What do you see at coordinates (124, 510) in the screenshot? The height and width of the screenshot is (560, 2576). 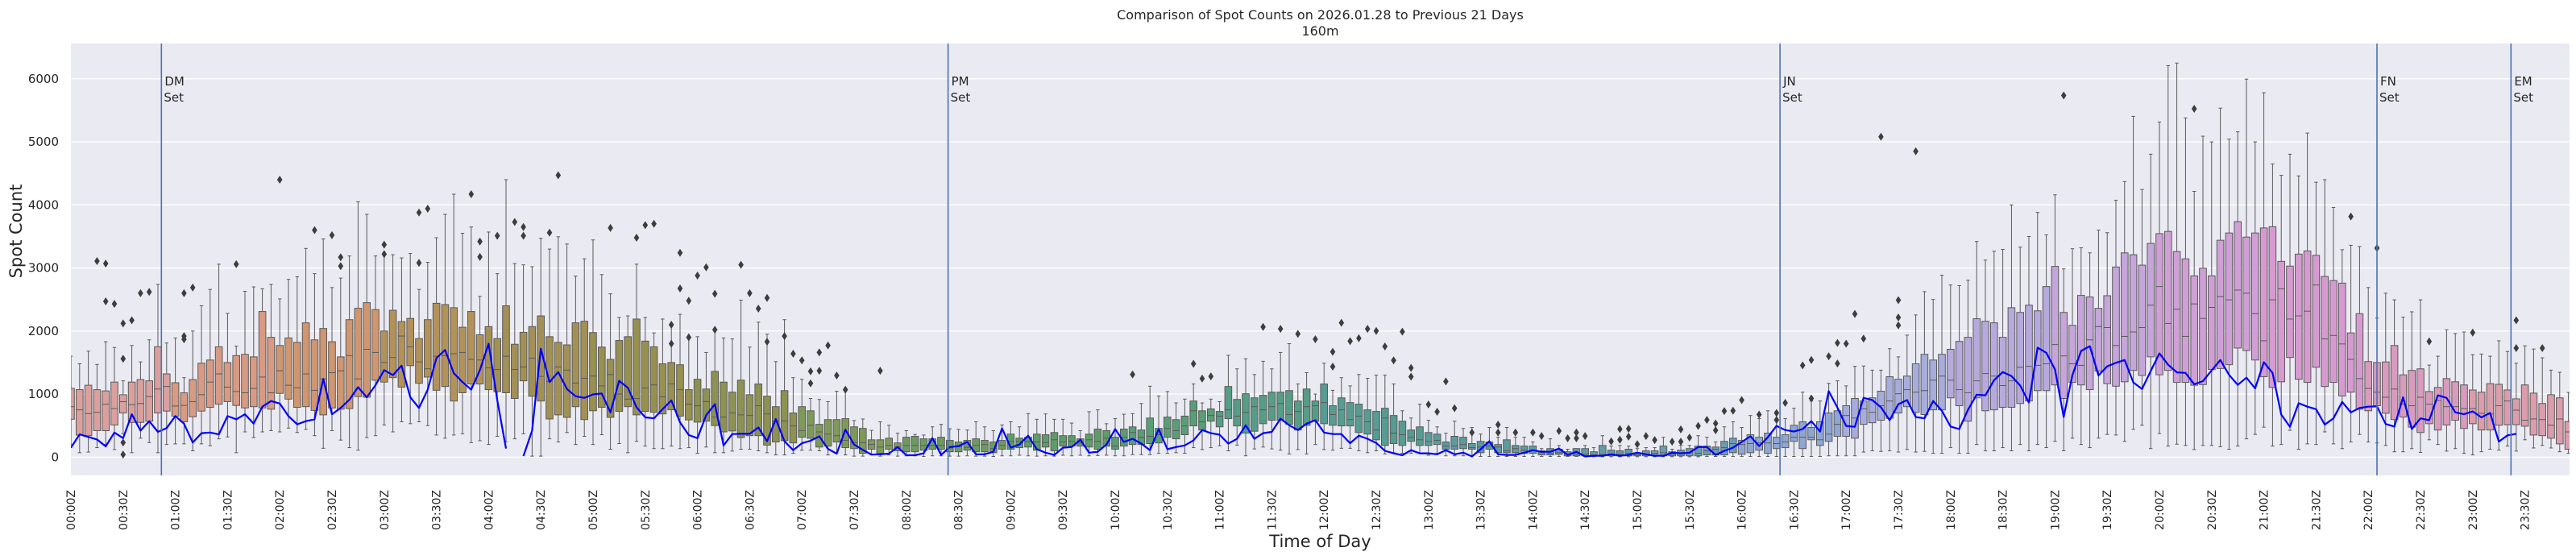 I see `x-tick-label: 00:30Z` at bounding box center [124, 510].